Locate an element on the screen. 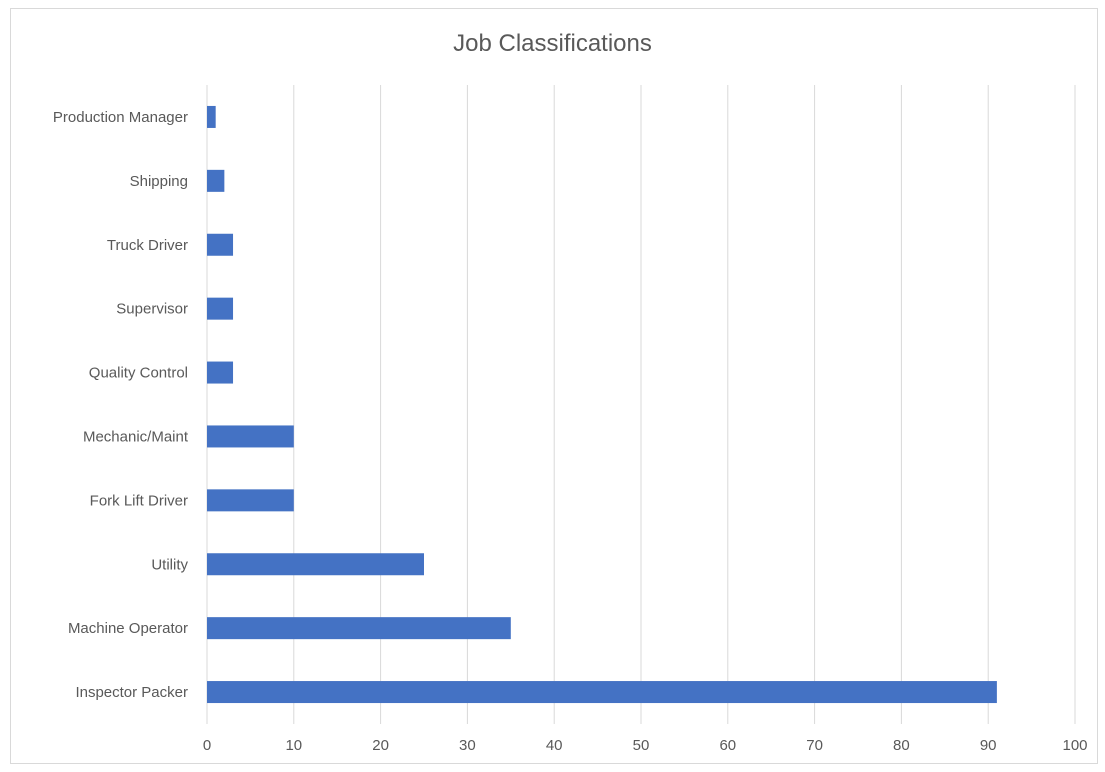  category-label: Inspector Packer is located at coordinates (131, 692).